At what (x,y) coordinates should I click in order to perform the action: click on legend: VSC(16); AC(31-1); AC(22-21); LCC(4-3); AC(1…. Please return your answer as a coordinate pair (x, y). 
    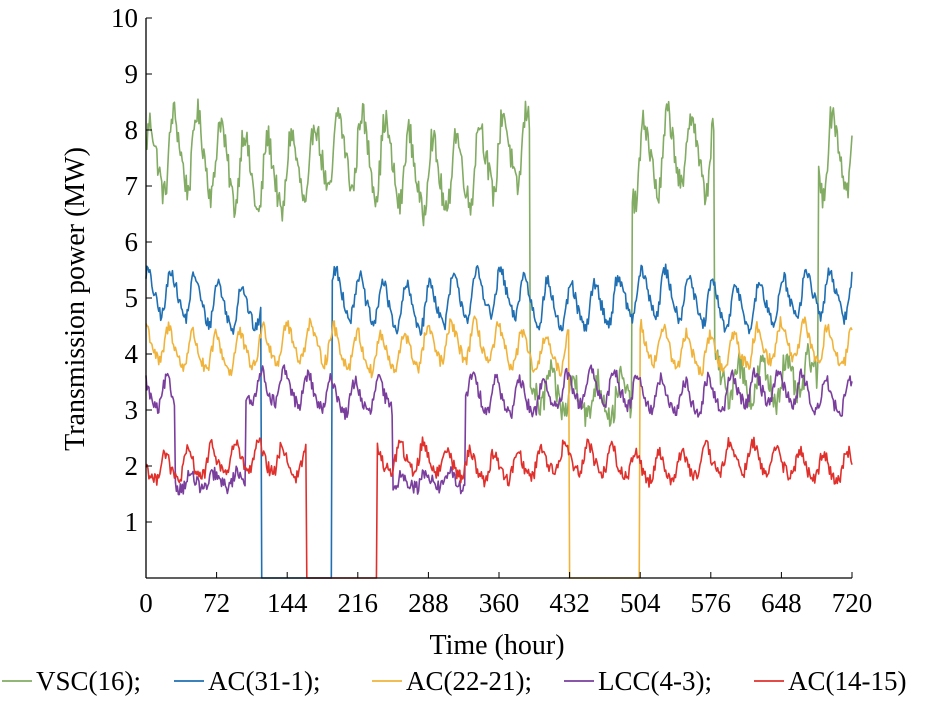
    Looking at the image, I should click on (454, 681).